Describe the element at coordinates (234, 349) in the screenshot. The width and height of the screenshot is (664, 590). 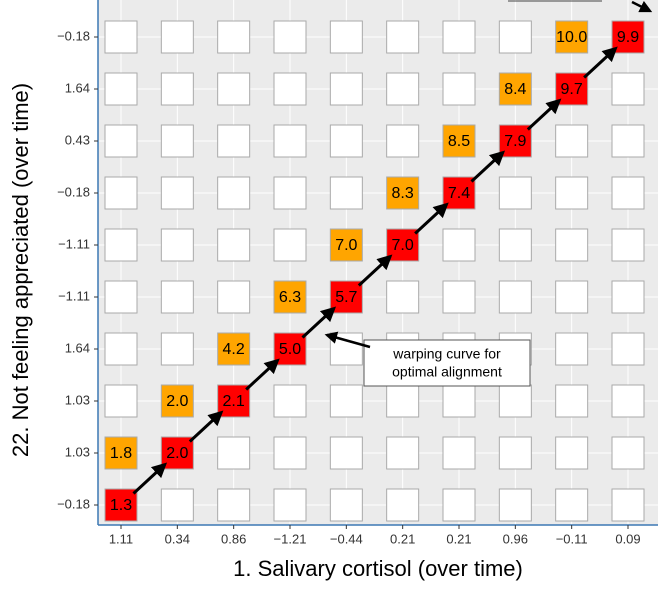
I see `cell-label: 4.2` at that location.